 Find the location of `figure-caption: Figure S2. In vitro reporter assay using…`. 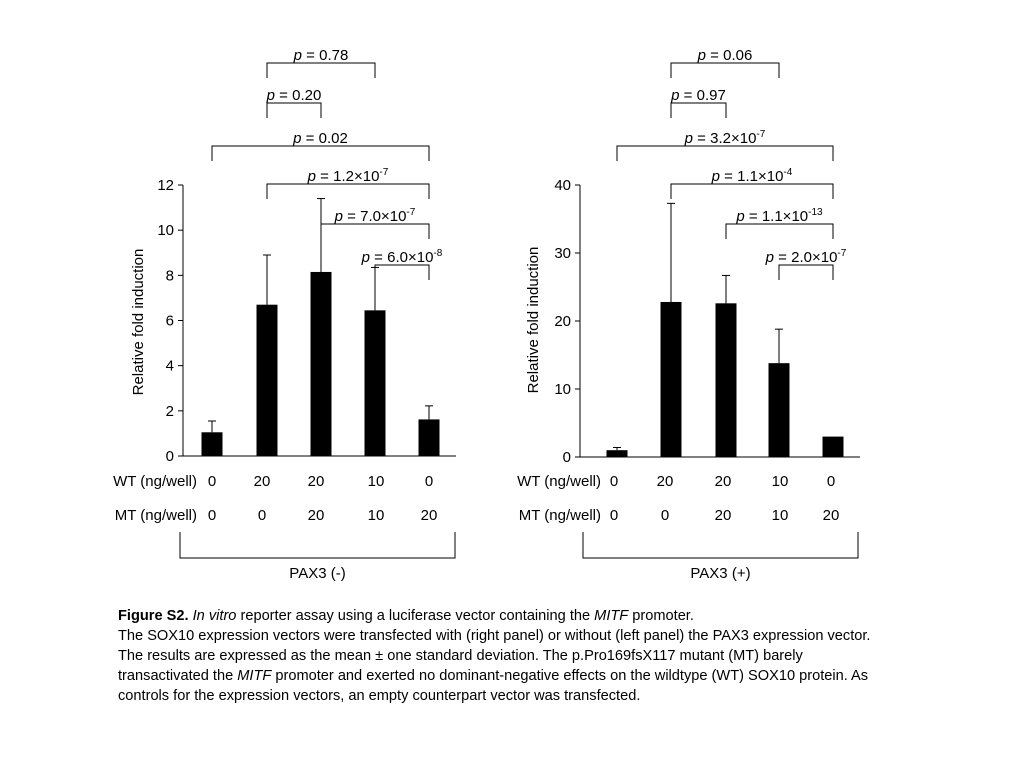

figure-caption: Figure S2. In vitro reporter assay using… is located at coordinates (498, 656).